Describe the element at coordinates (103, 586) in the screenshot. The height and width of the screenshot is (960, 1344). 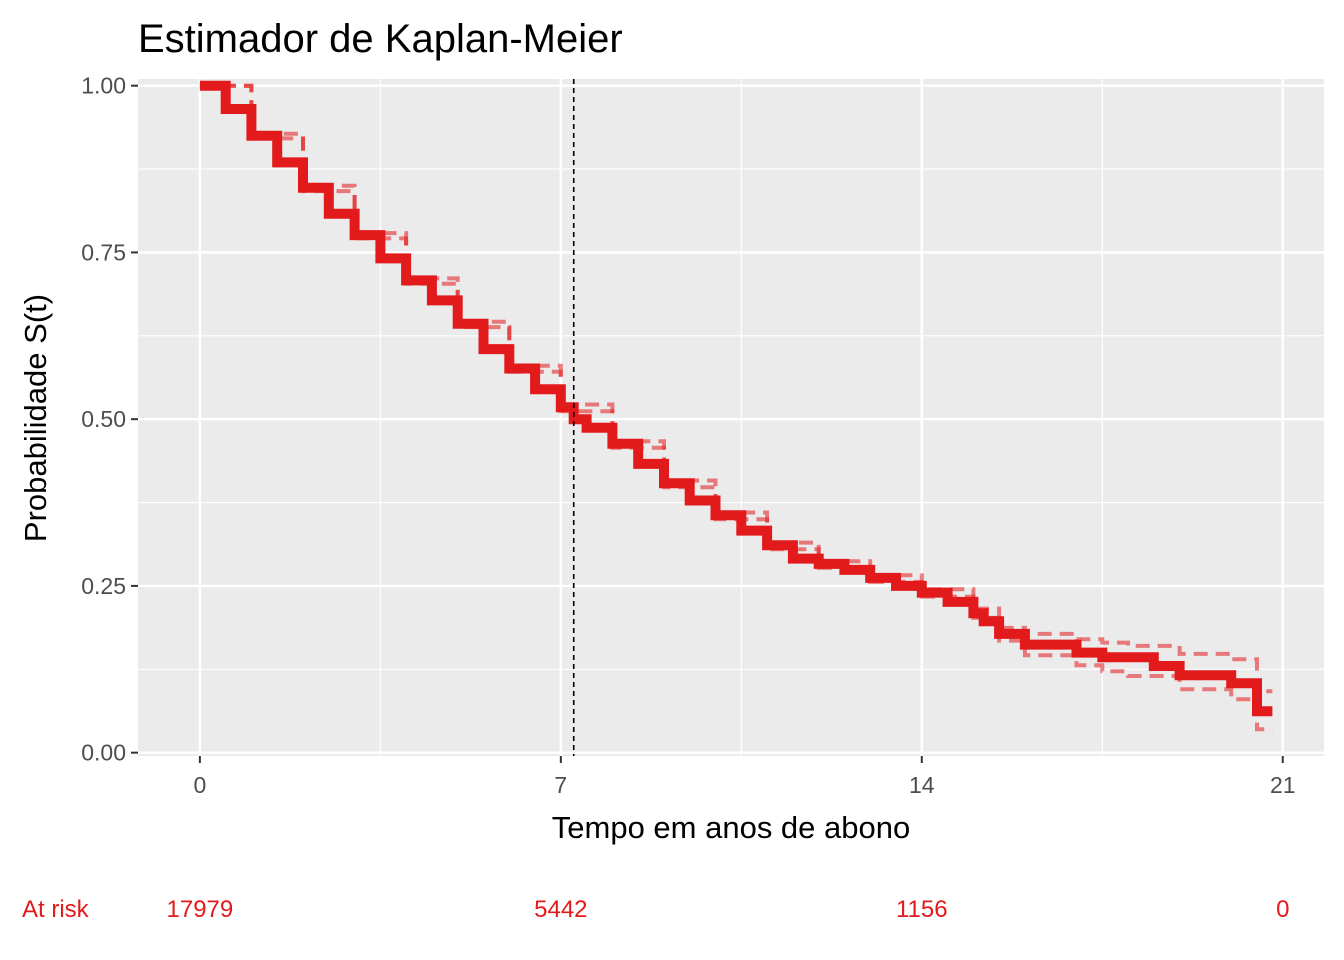
I see `y-tick-label: 0.25` at that location.